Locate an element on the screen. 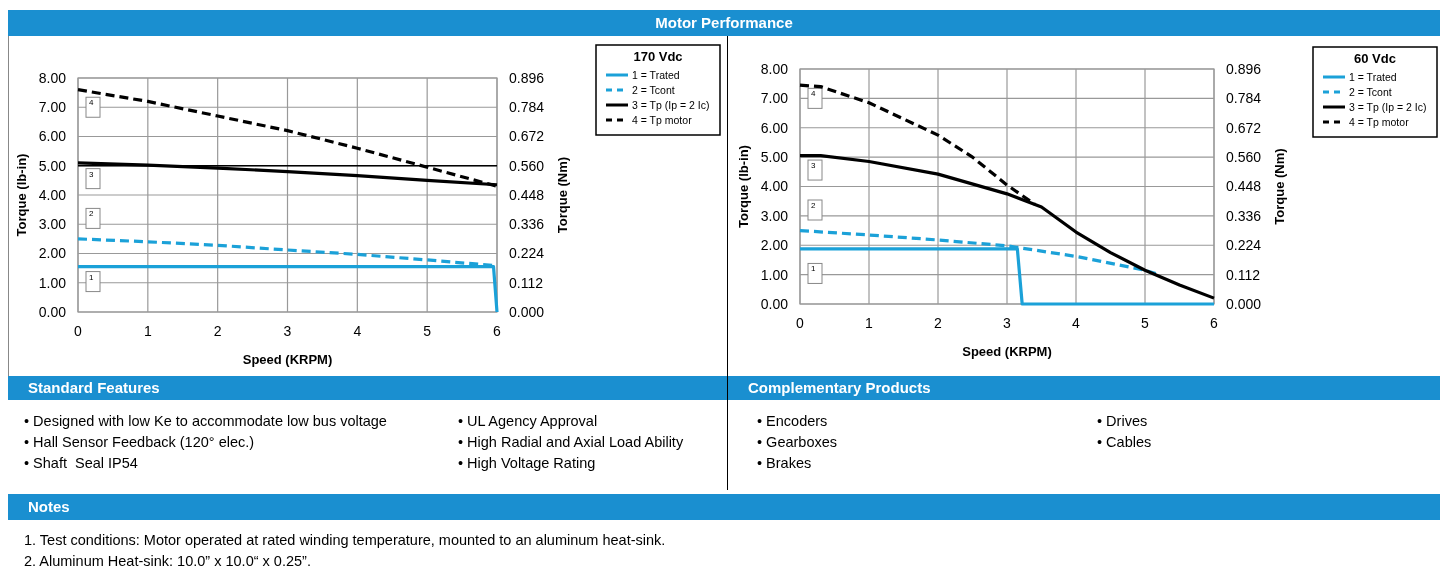 The height and width of the screenshot is (580, 1440). text: • Gearboxes is located at coordinates (797, 442).